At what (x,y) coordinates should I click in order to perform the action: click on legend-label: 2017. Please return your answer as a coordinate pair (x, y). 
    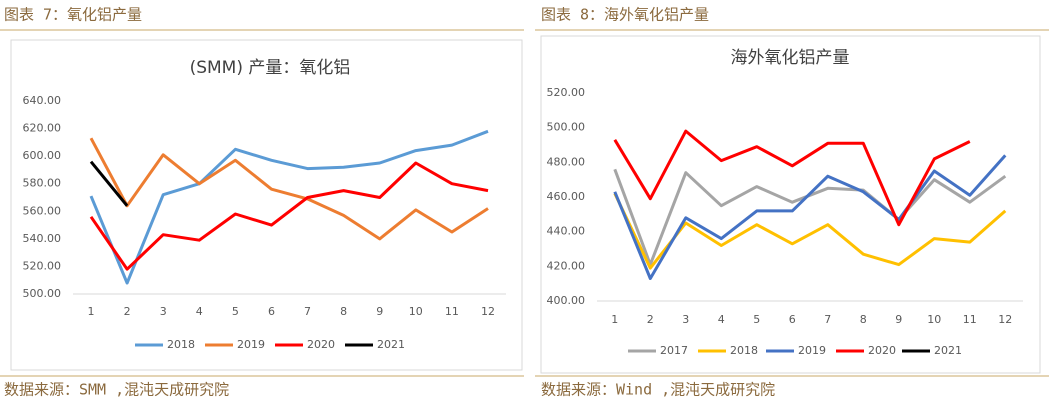
    Looking at the image, I should click on (674, 350).